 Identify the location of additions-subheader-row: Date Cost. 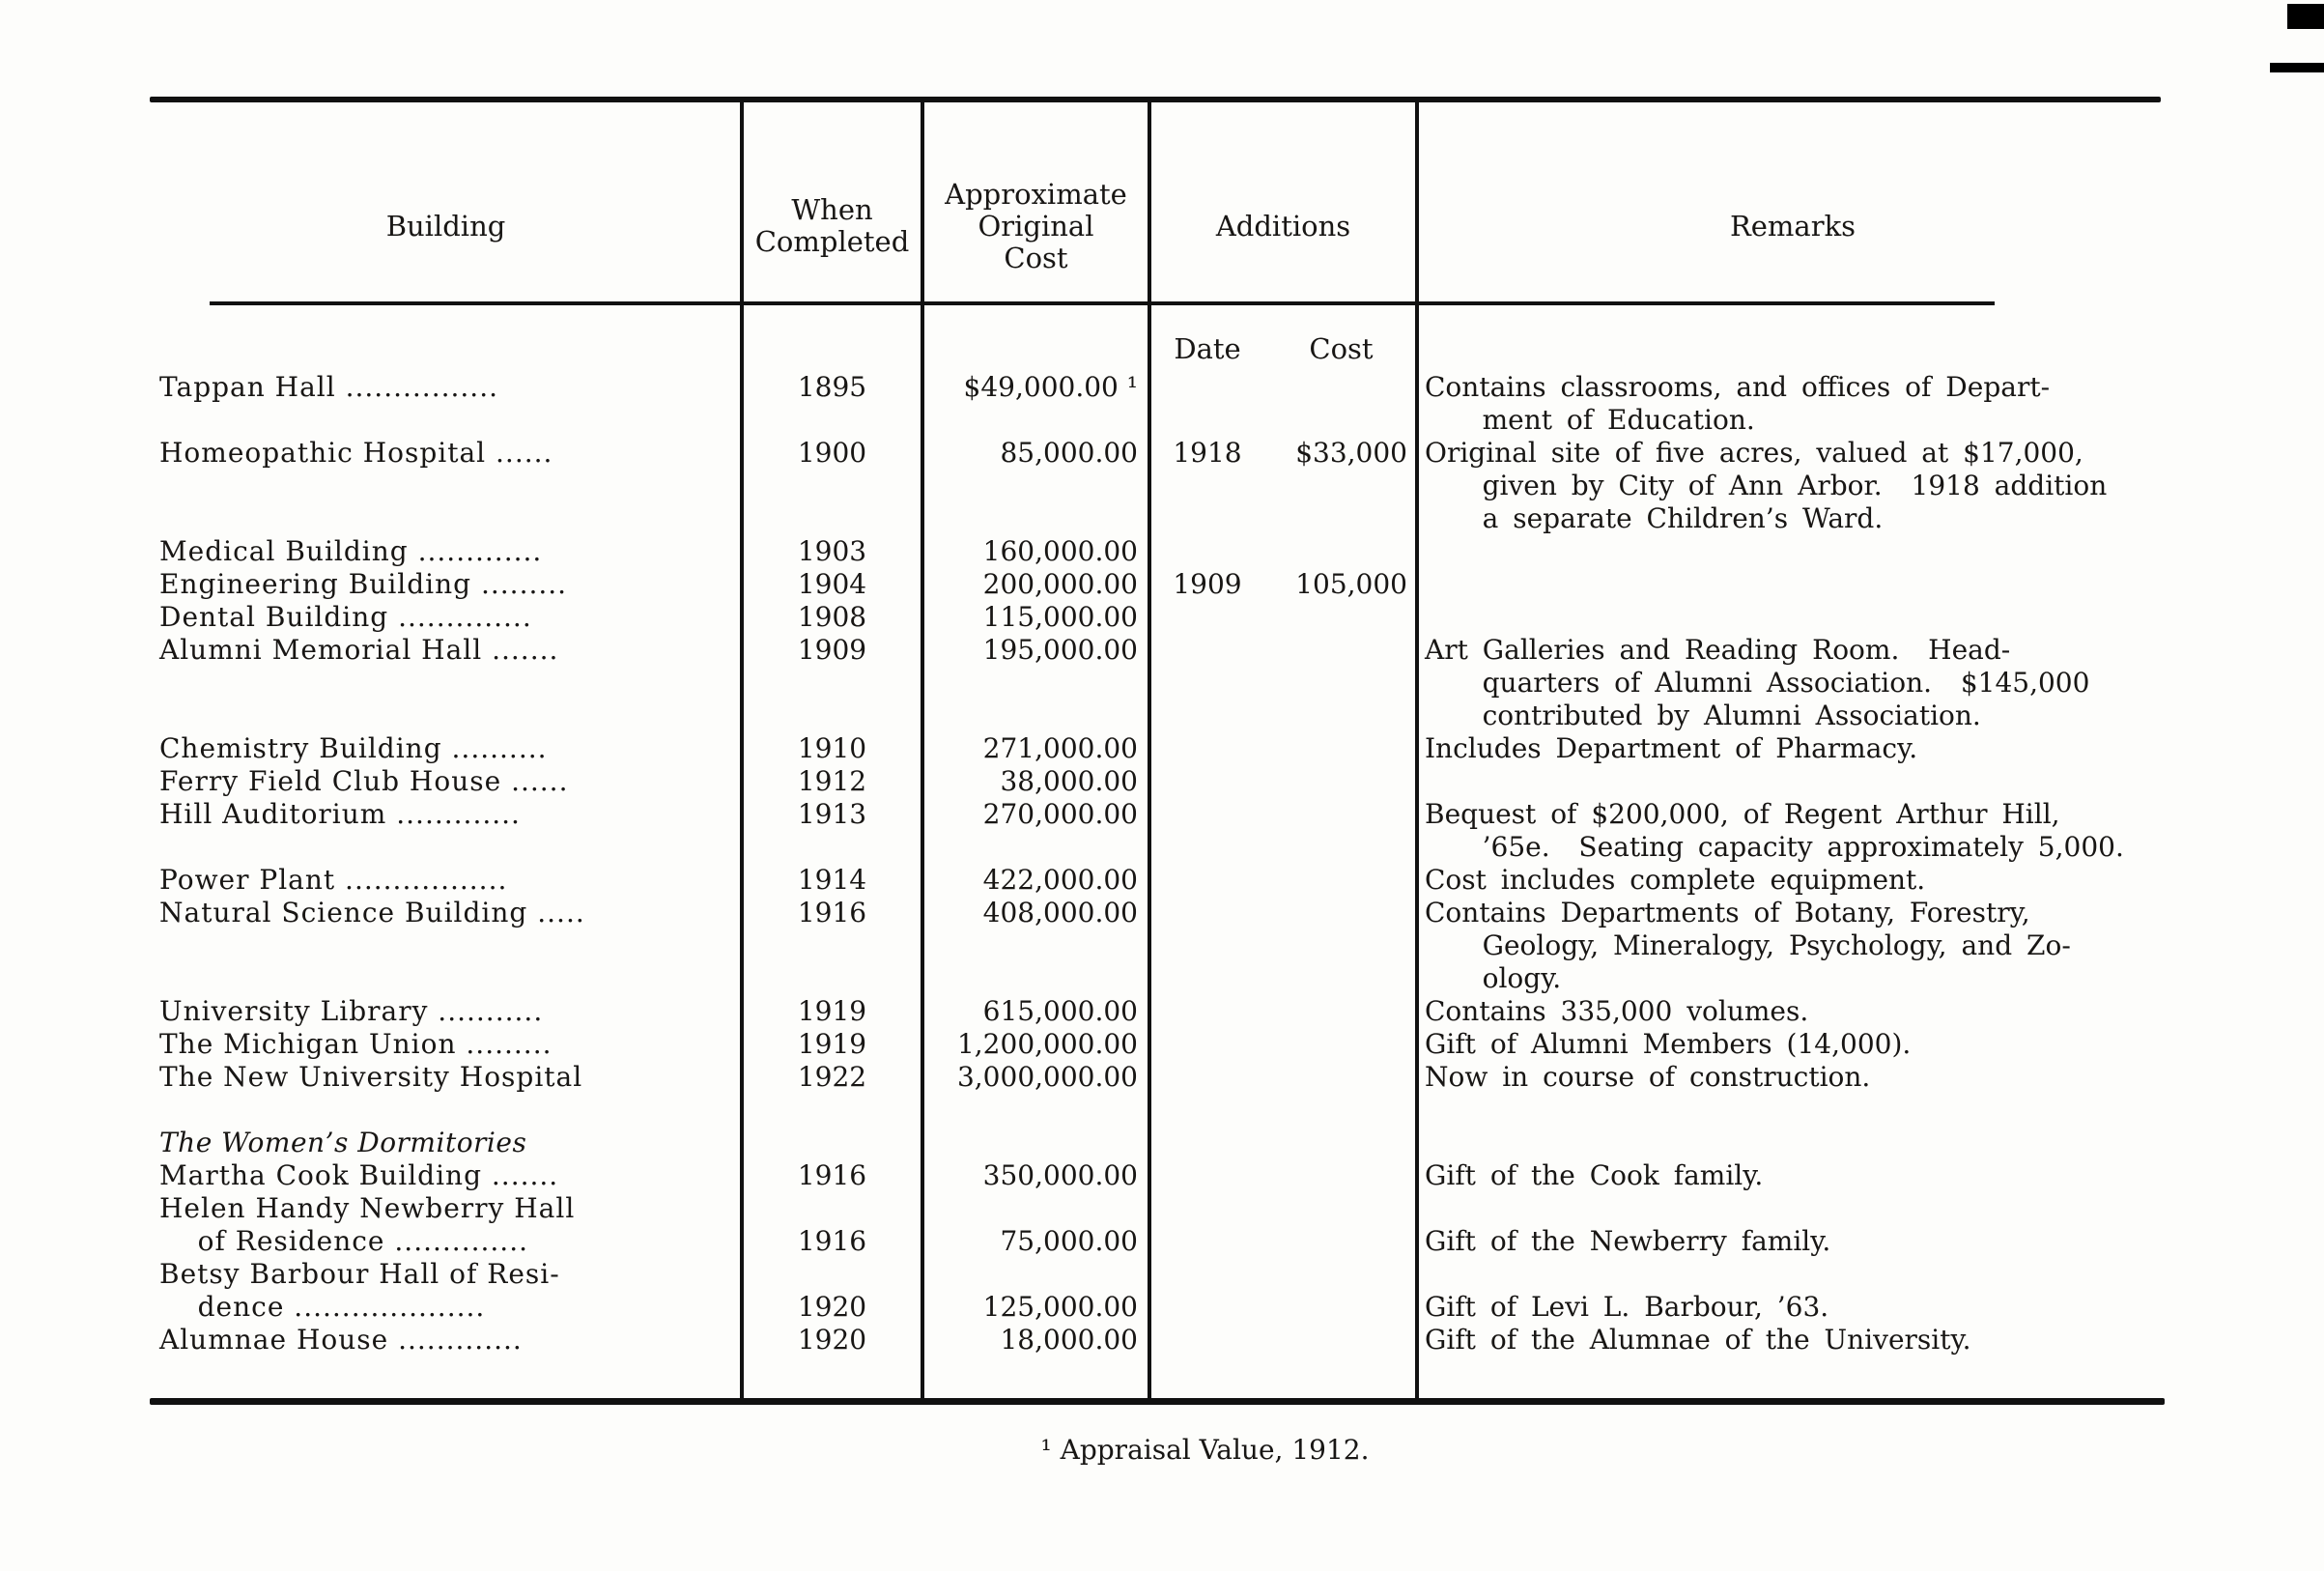
(1159, 339).